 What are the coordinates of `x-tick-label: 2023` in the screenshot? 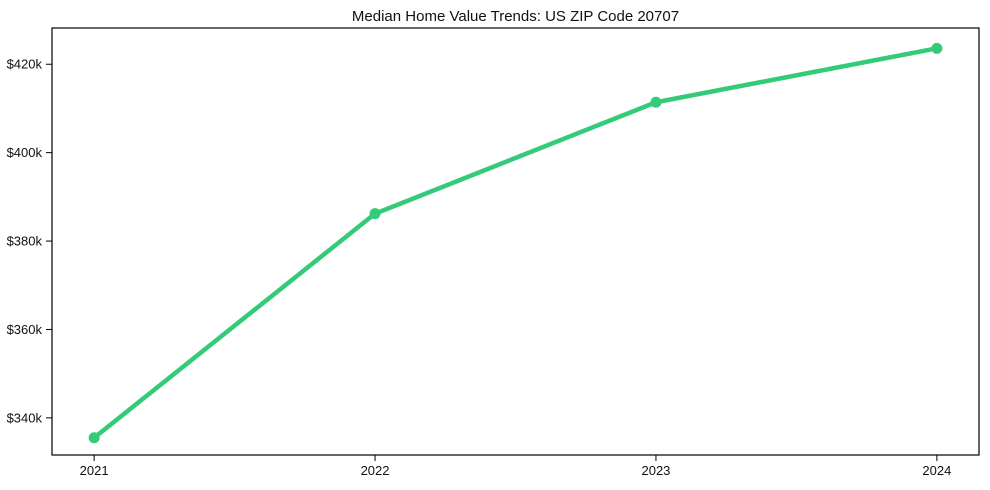 It's located at (655, 470).